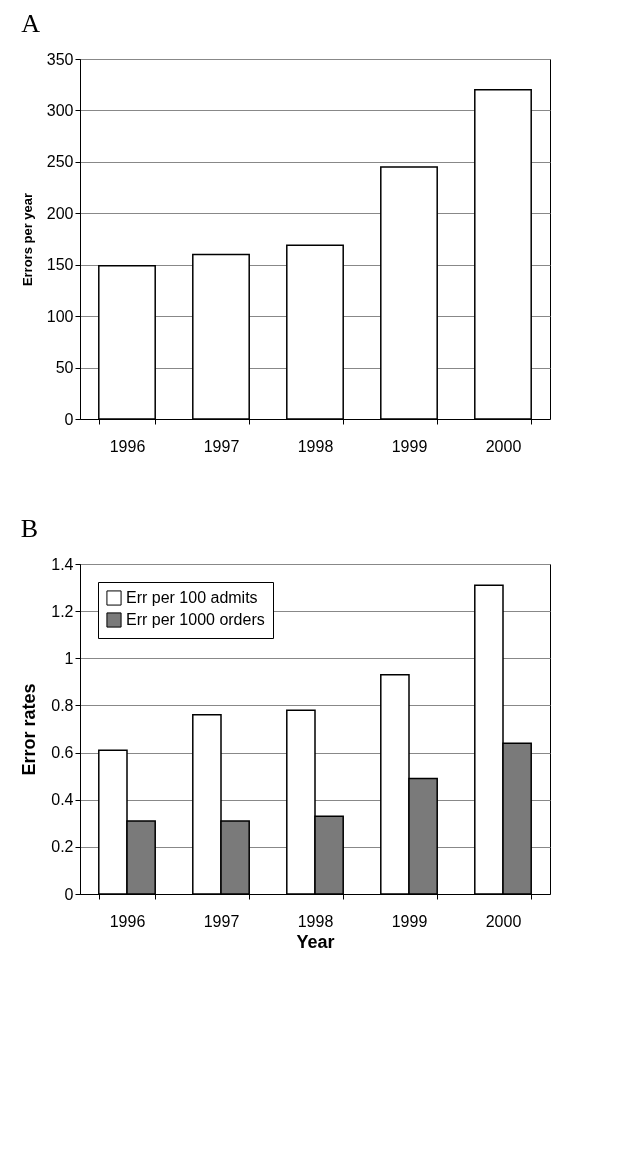 Image resolution: width=632 pixels, height=1154 pixels. Describe the element at coordinates (60, 162) in the screenshot. I see `y-tick-label: 250` at that location.